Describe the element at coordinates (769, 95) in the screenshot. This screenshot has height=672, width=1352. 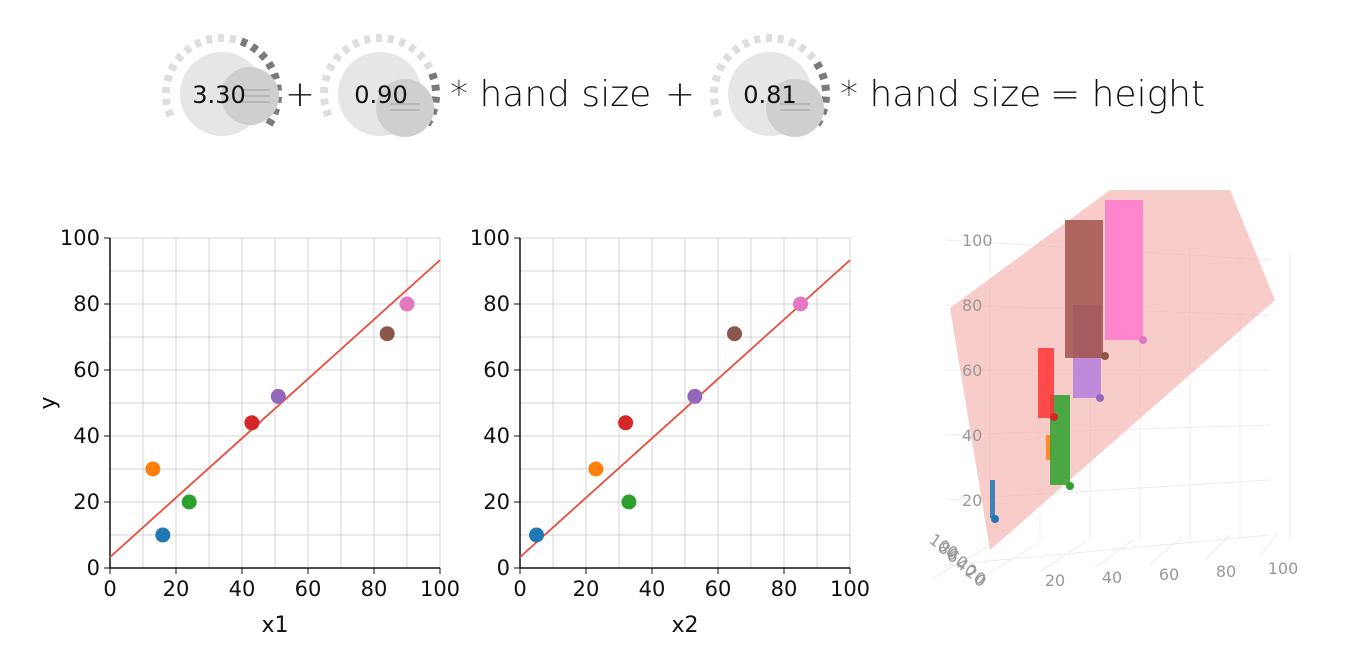
I see `coef2-value: 0.81` at that location.